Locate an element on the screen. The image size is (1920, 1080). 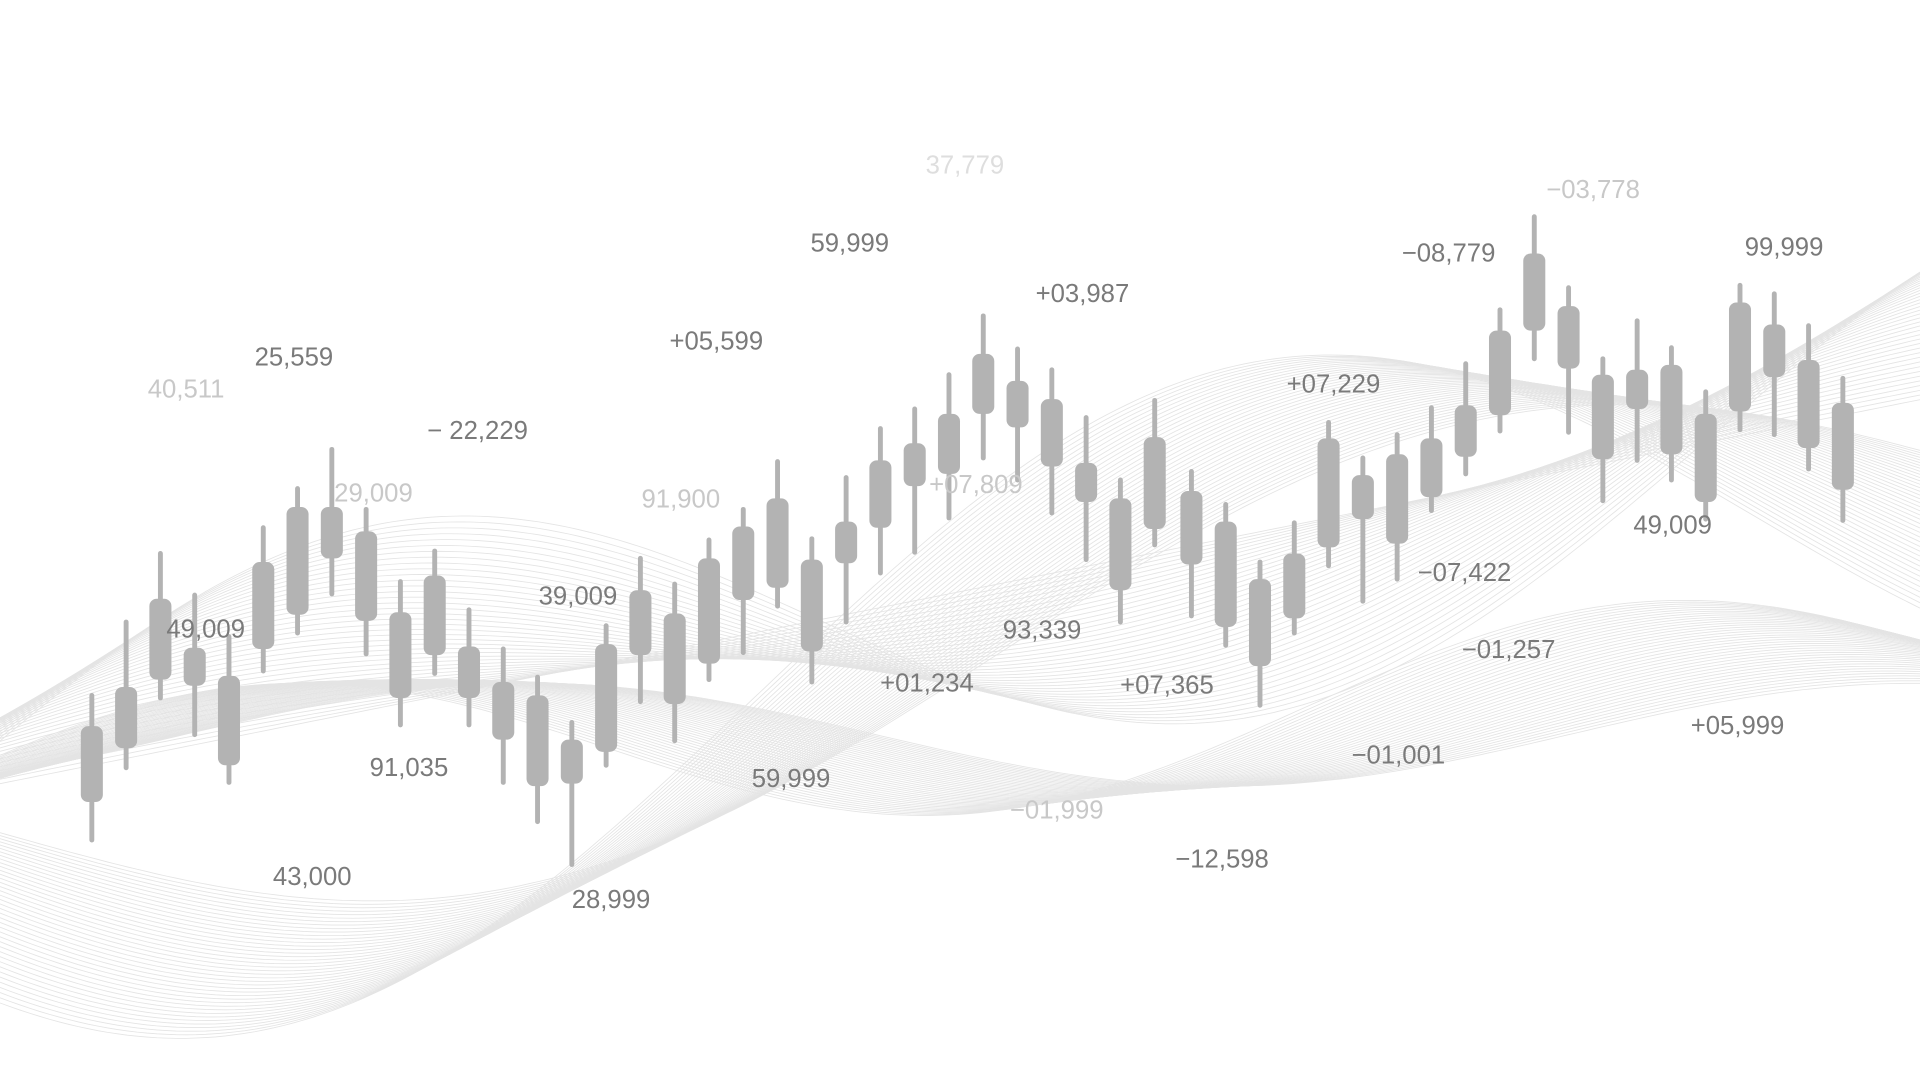
number-label: 99,999 is located at coordinates (1784, 247).